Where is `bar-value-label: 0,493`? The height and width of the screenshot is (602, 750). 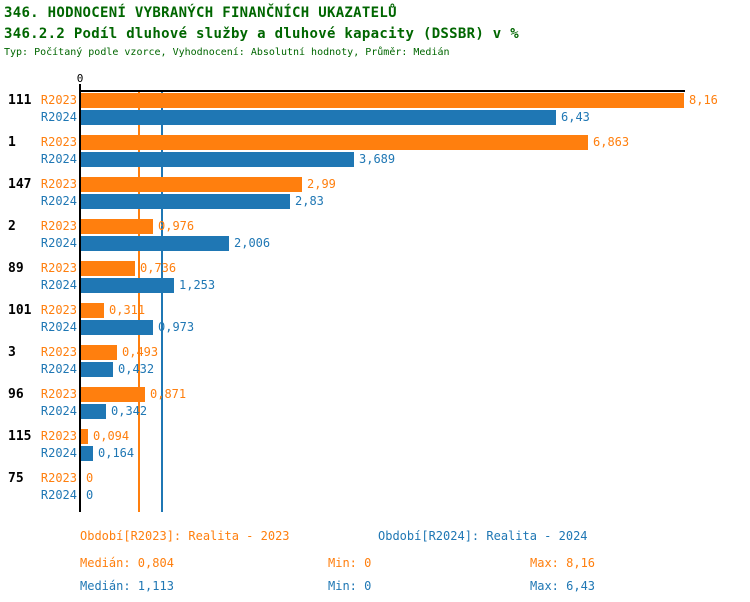
bar-value-label: 0,493 is located at coordinates (140, 352).